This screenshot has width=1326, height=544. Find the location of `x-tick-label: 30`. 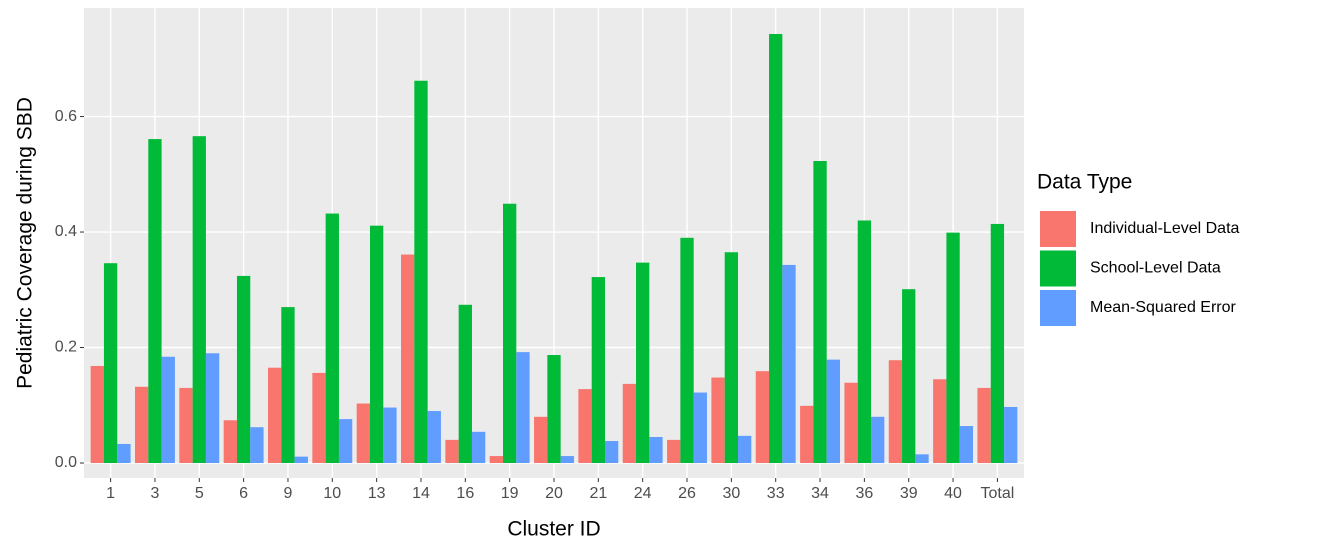

x-tick-label: 30 is located at coordinates (731, 493).